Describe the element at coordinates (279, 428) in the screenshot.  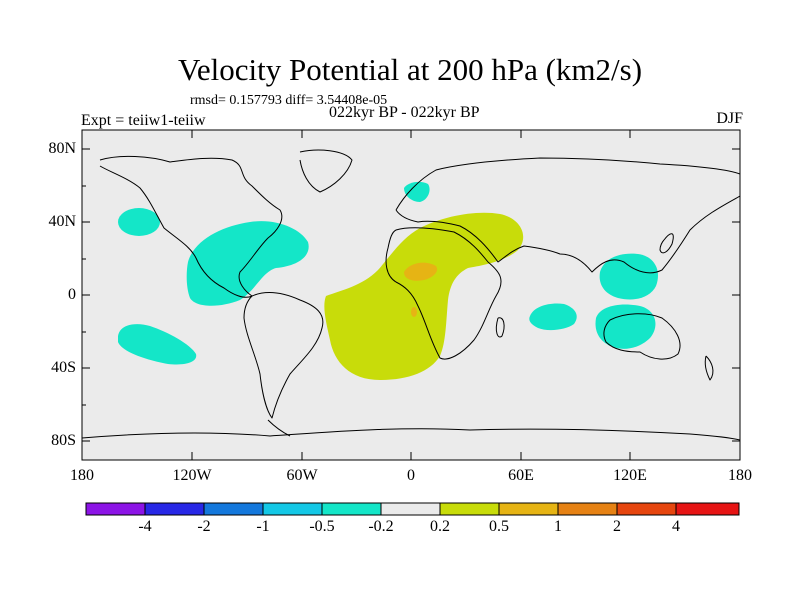
I see `coast-antarctic-peninsula` at that location.